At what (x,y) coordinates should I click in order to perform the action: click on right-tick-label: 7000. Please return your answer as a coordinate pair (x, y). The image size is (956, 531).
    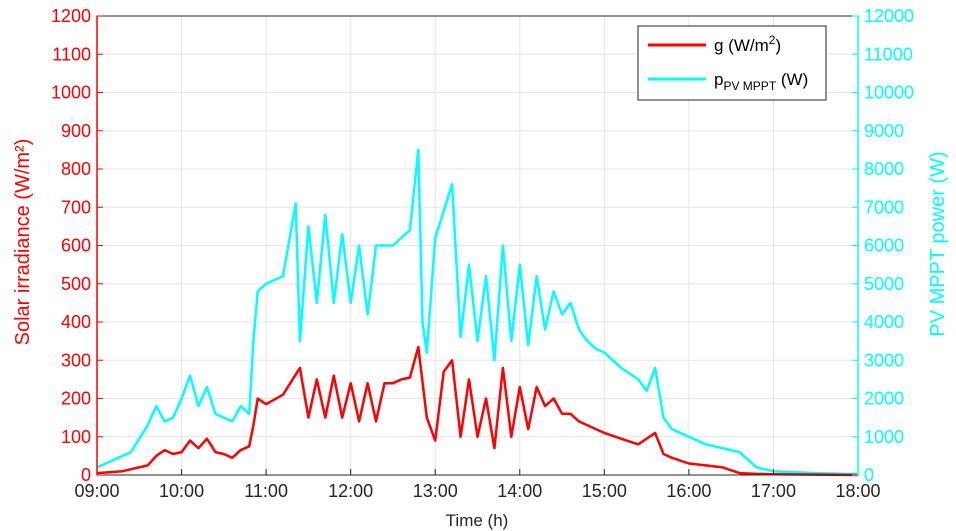
    Looking at the image, I should click on (884, 207).